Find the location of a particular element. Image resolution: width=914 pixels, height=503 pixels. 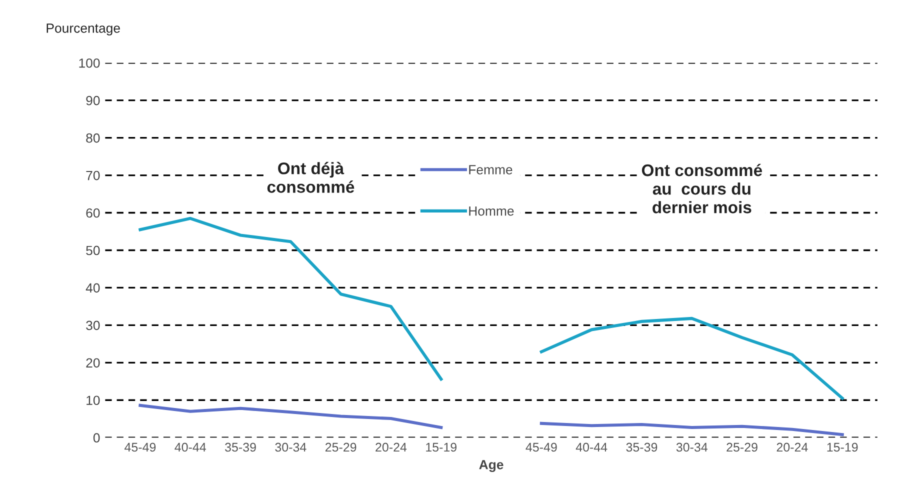

y-tick-label: 50 is located at coordinates (93, 251).